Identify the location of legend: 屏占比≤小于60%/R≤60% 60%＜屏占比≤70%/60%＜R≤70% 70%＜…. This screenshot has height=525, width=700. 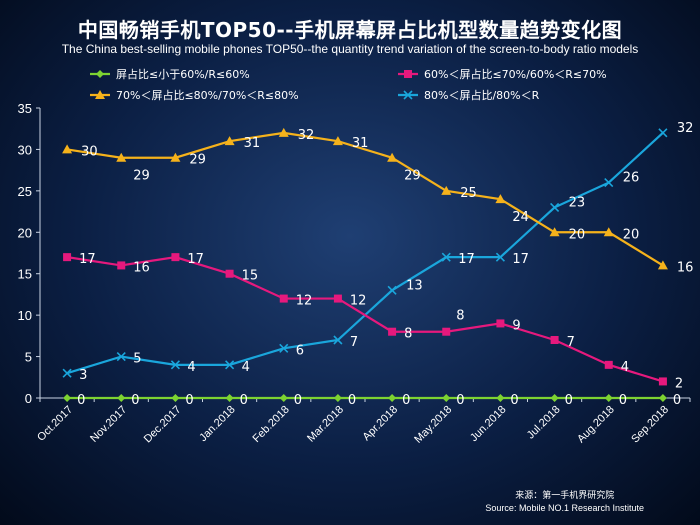
(348, 84).